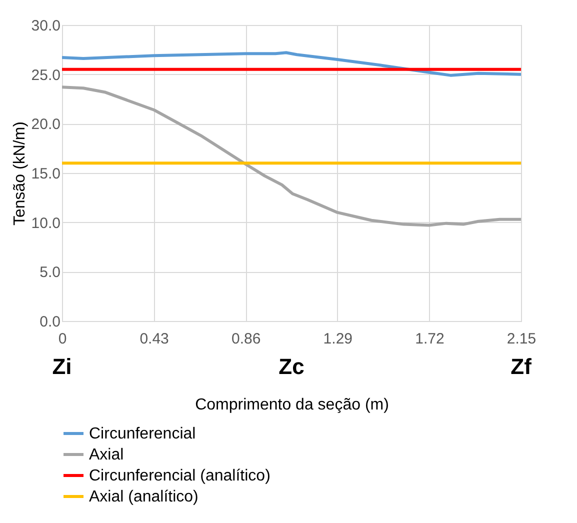 Image resolution: width=577 pixels, height=523 pixels. Describe the element at coordinates (179, 476) in the screenshot. I see `legend-label: Circunferencial (analítico)` at that location.